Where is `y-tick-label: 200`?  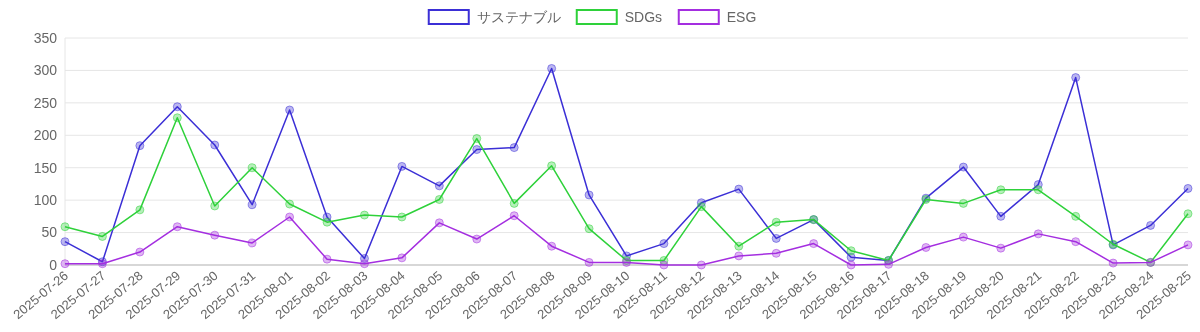
y-tick-label: 200 is located at coordinates (45, 135).